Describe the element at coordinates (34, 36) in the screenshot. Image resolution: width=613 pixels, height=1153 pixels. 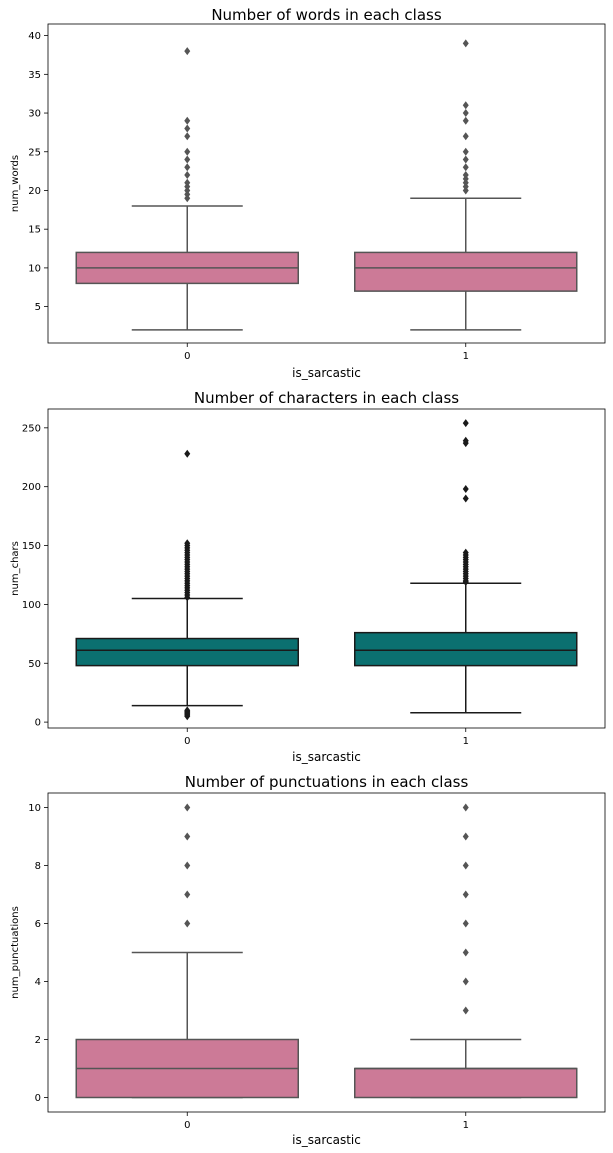
I see `y-tick-label: 40` at that location.